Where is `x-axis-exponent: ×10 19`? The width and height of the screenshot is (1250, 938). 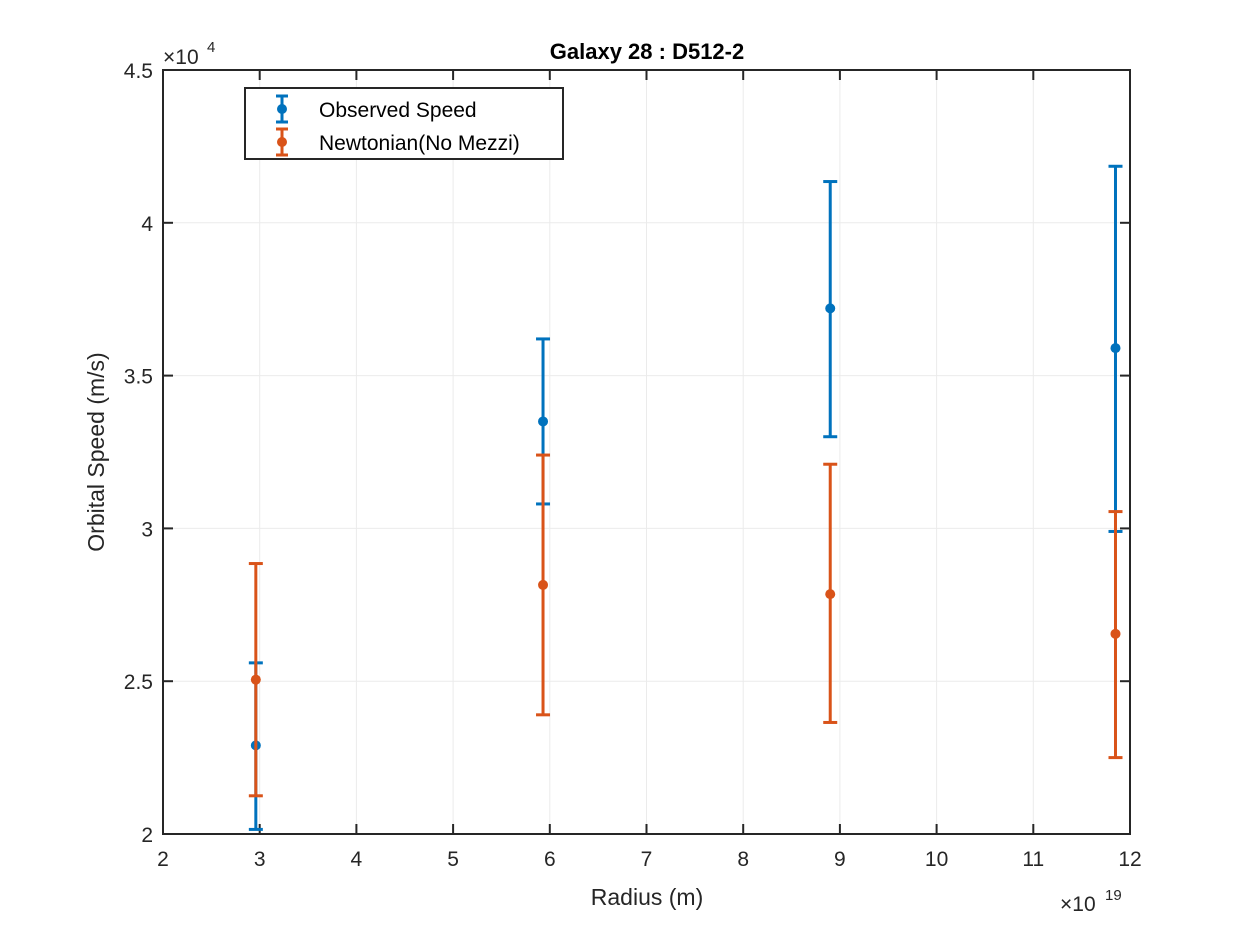
x-axis-exponent: ×10 19 is located at coordinates (1091, 901).